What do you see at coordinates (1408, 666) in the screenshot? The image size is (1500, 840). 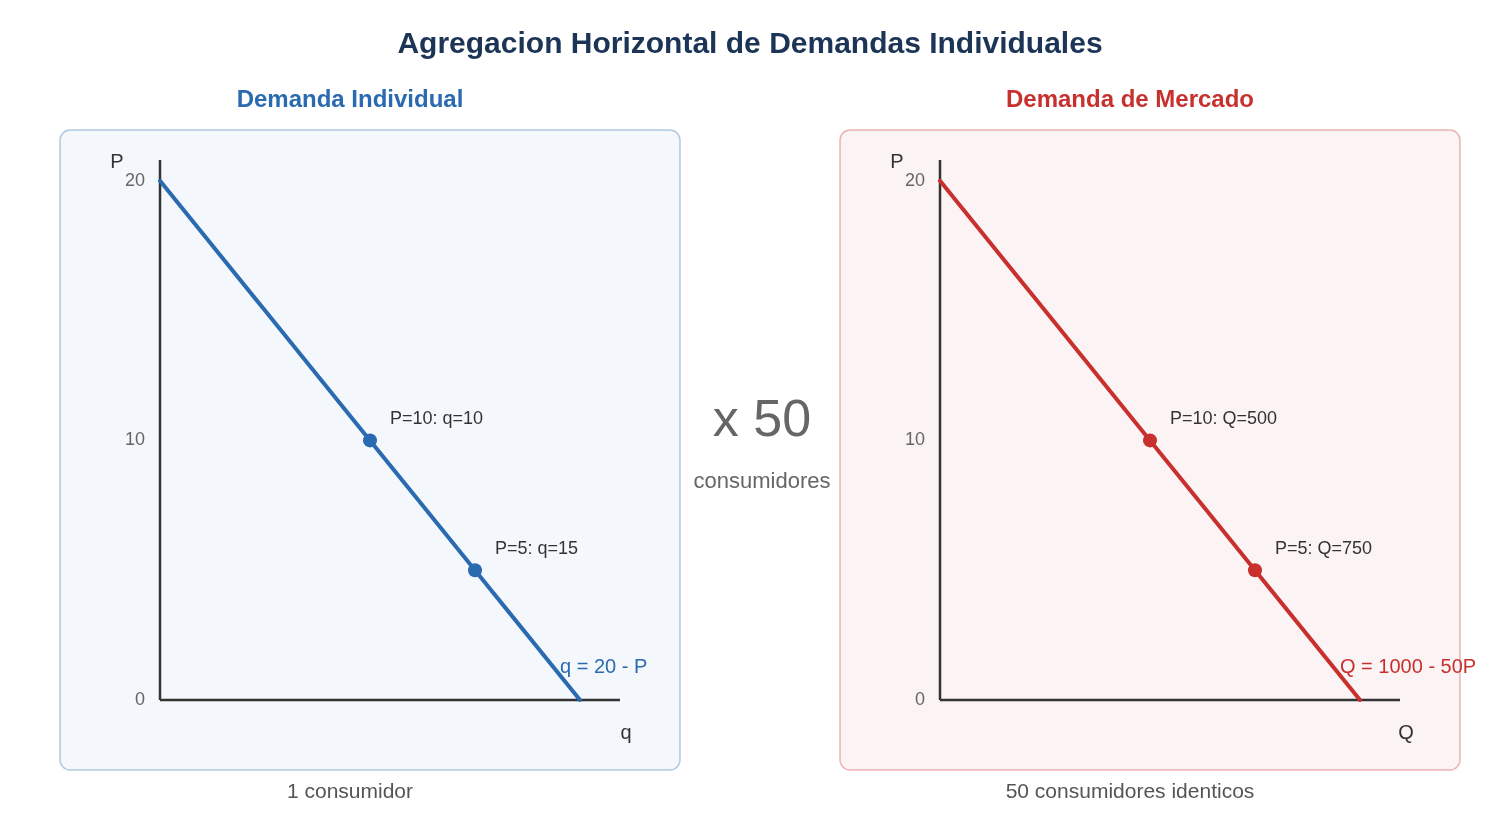 I see `series-label: Q = 1000 - 50P` at bounding box center [1408, 666].